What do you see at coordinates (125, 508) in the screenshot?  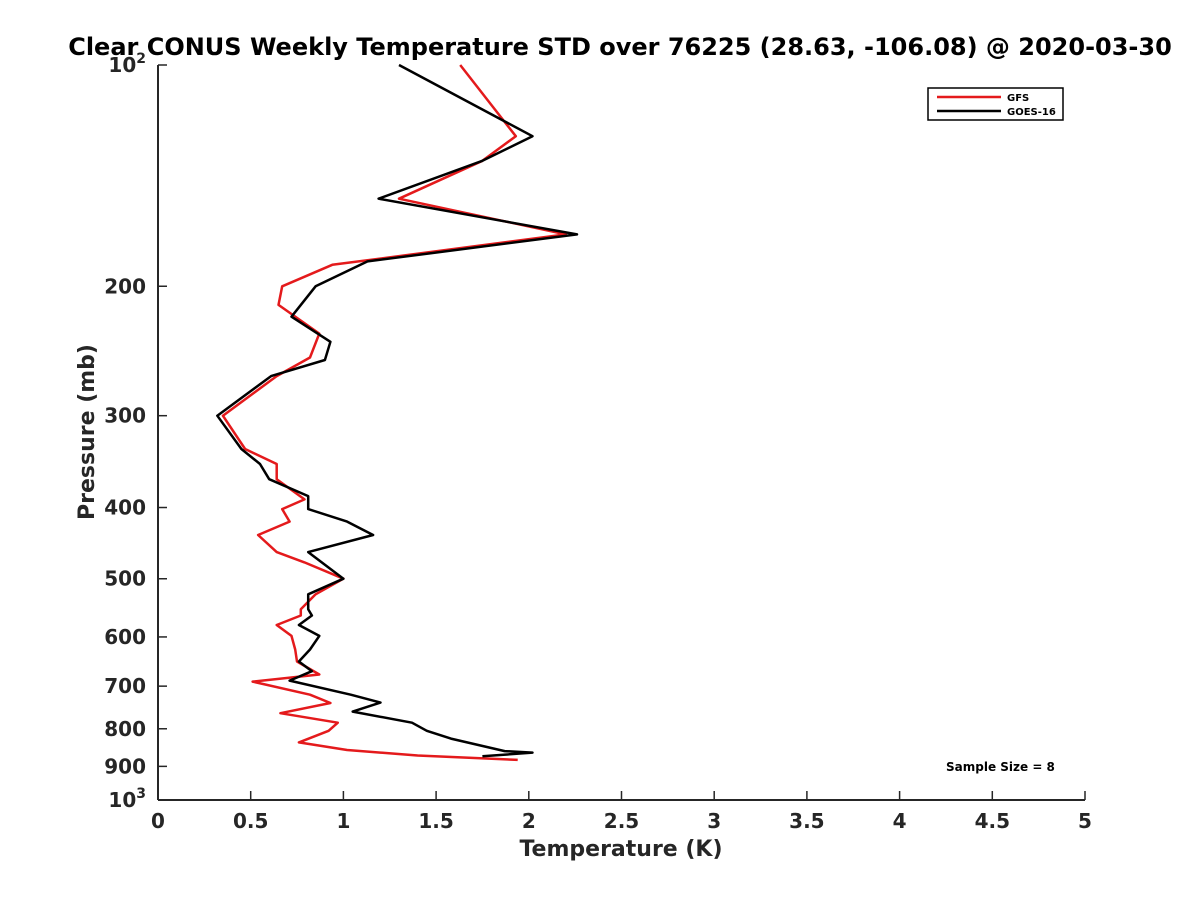 I see `y-tick-label: 400` at bounding box center [125, 508].